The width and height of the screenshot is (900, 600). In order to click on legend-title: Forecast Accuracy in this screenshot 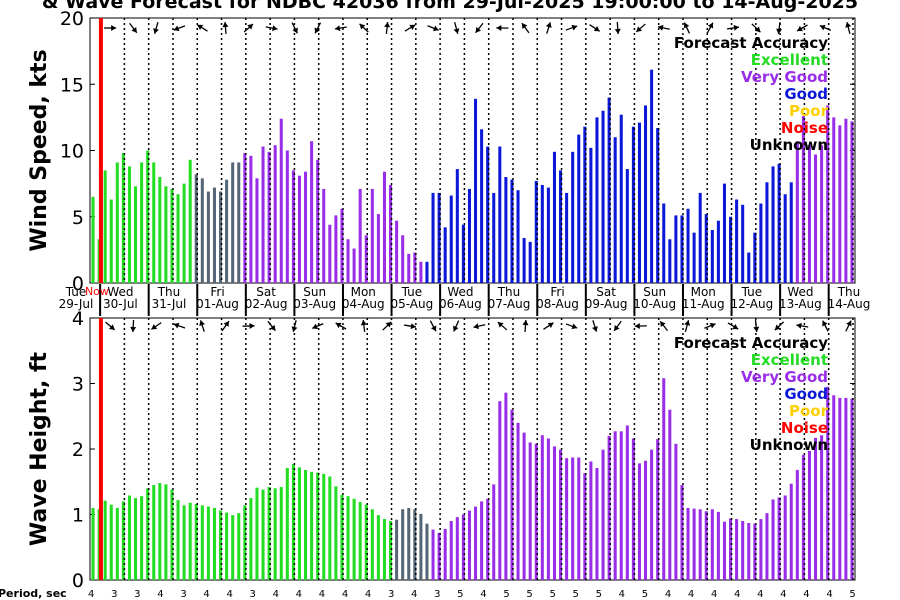, I will do `click(751, 43)`.